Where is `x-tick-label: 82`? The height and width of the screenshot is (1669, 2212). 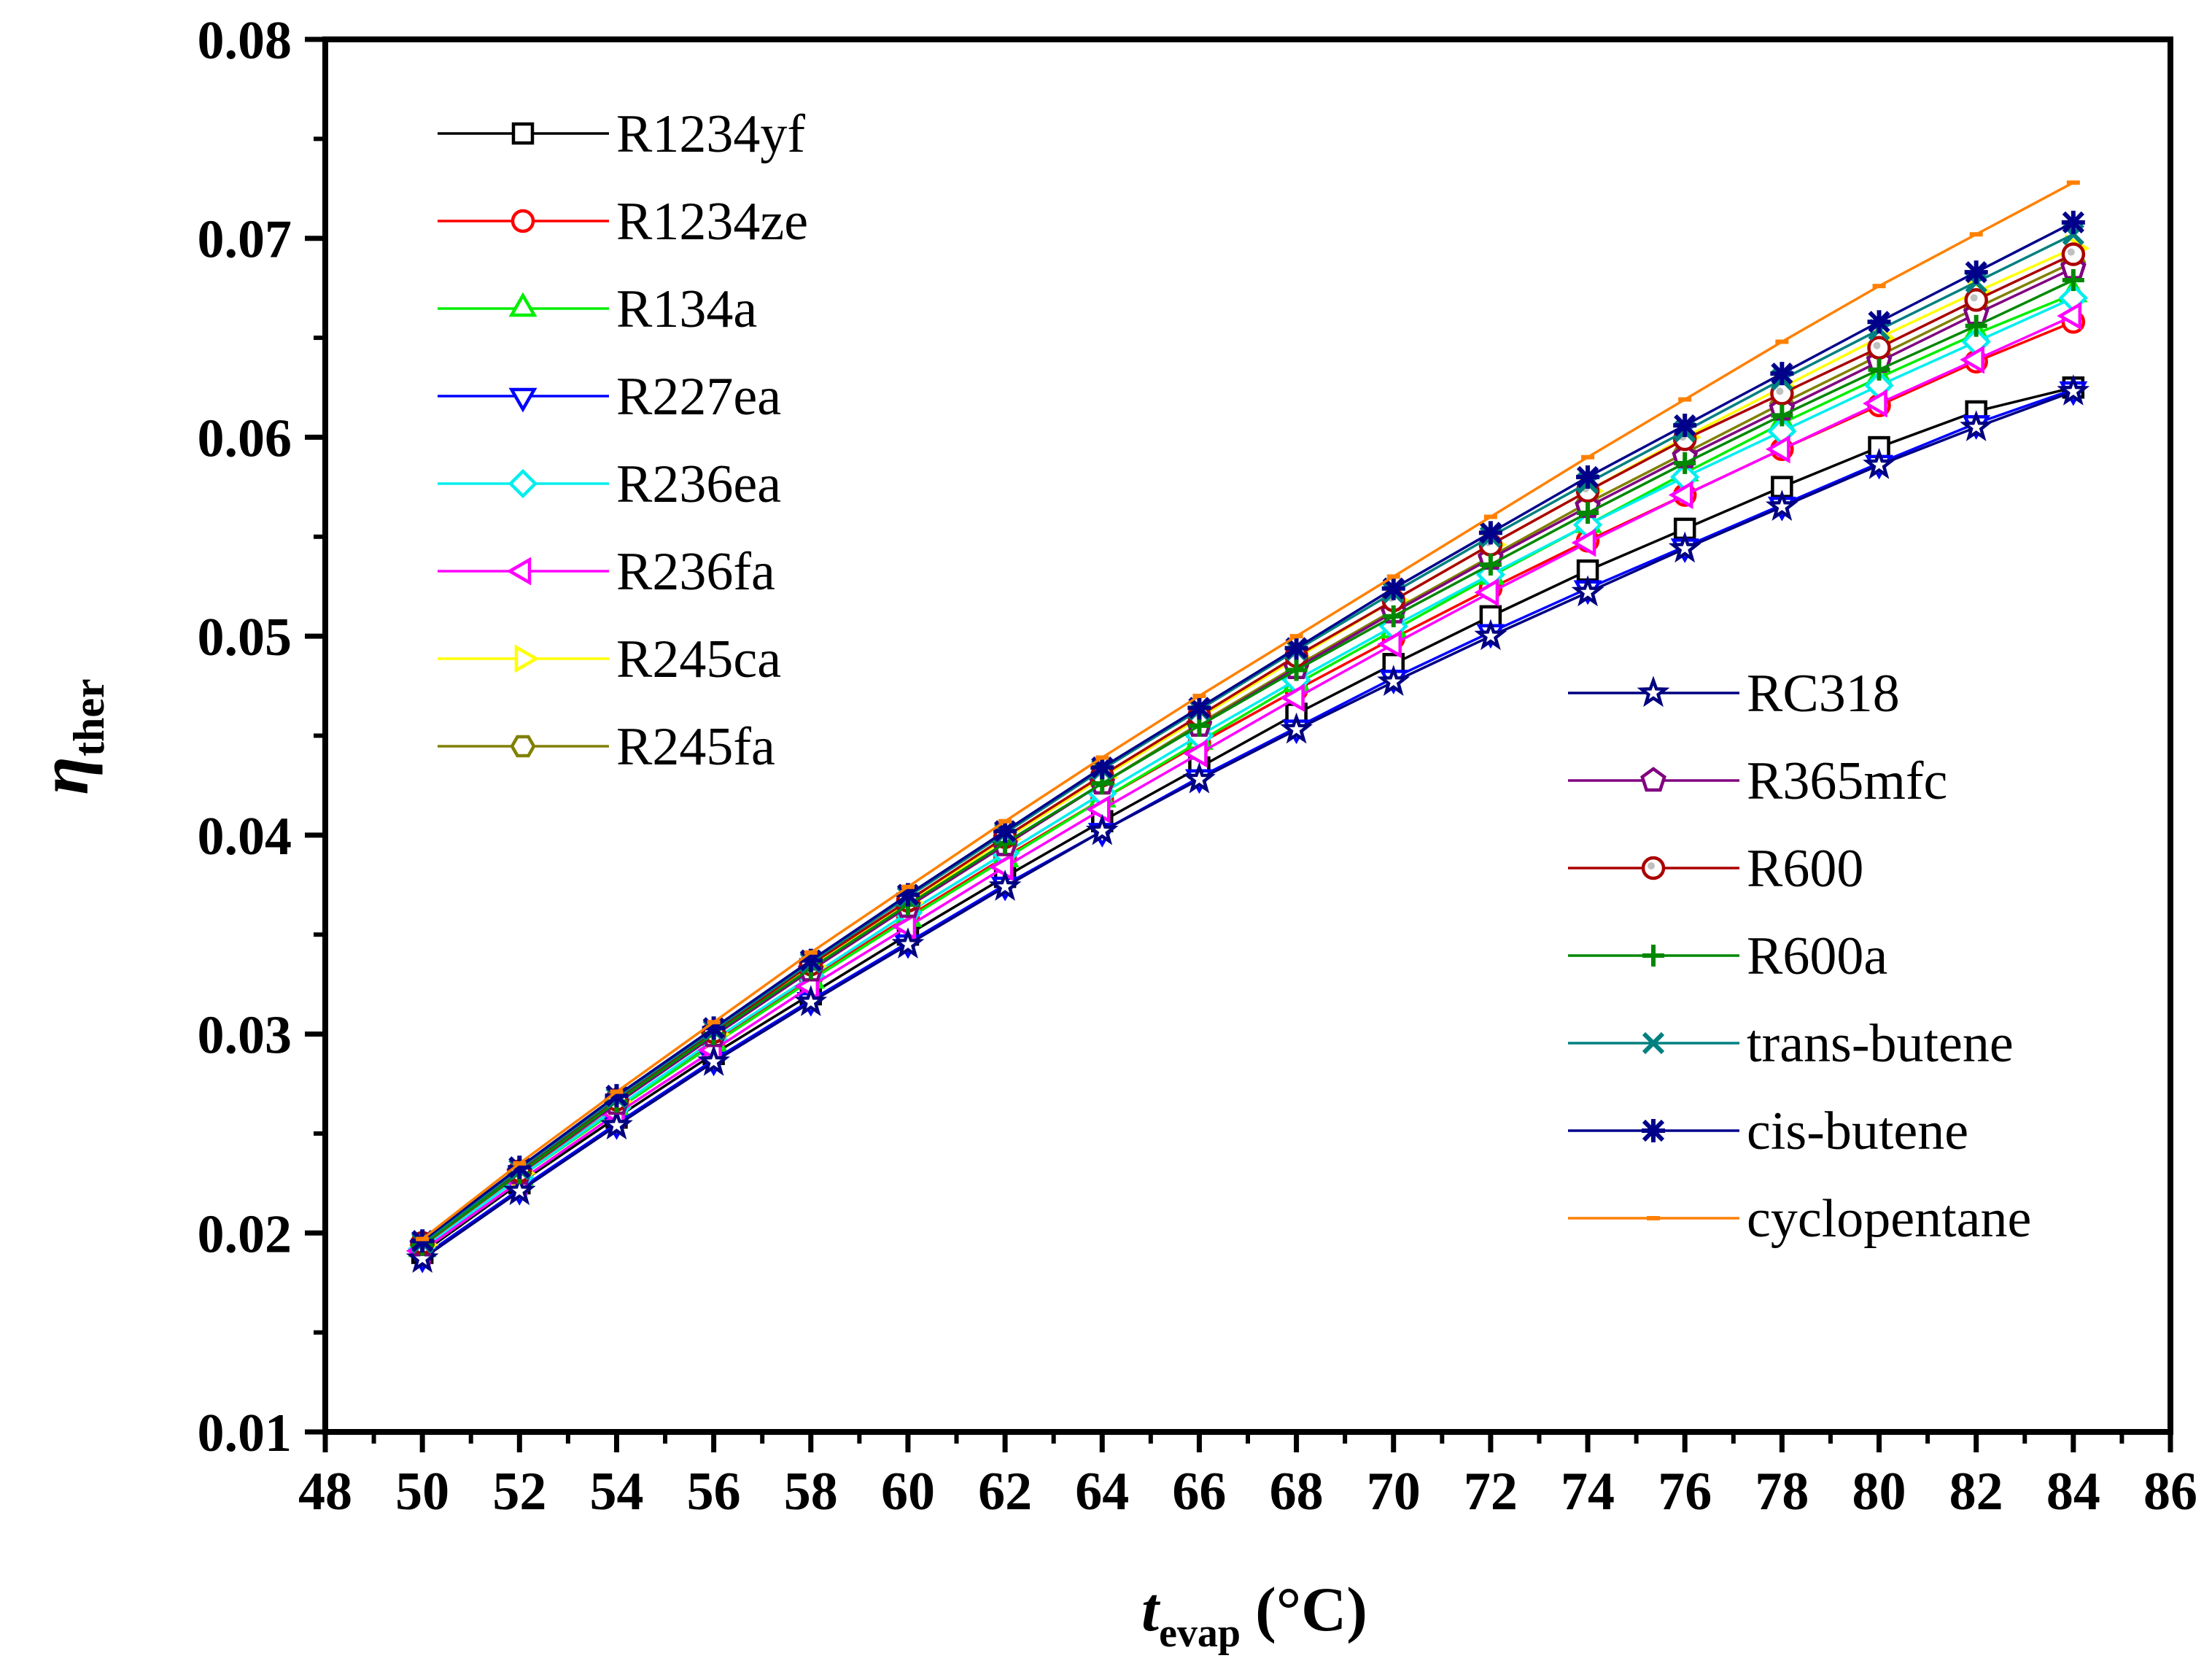
x-tick-label: 82 is located at coordinates (1976, 1492).